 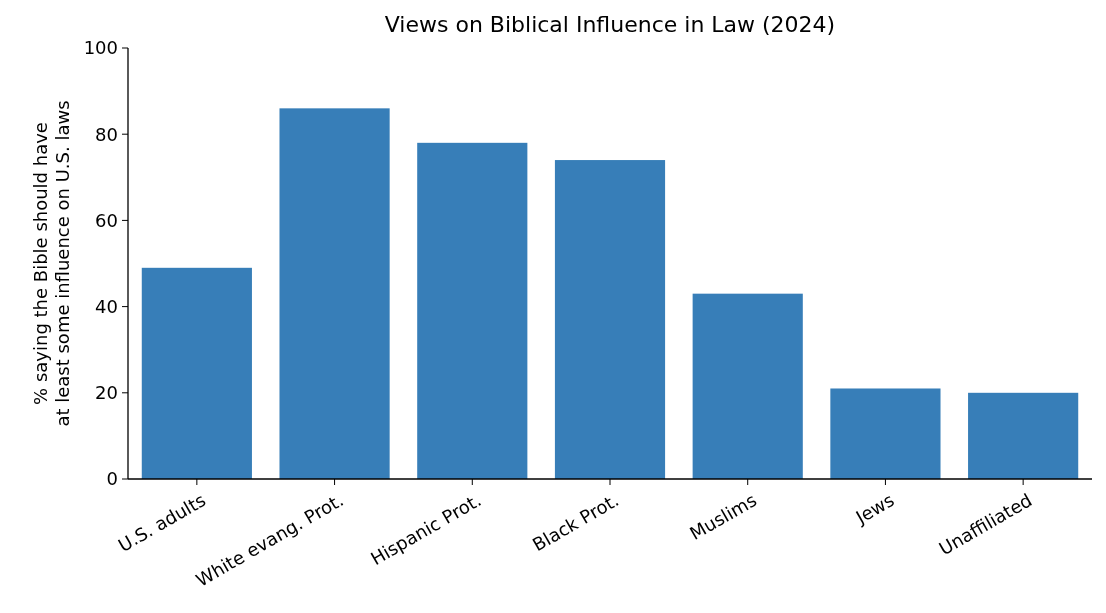 I want to click on y-axis-title: % saying the Bible should have at least some influence on U.S. laws, so click(x=51, y=263).